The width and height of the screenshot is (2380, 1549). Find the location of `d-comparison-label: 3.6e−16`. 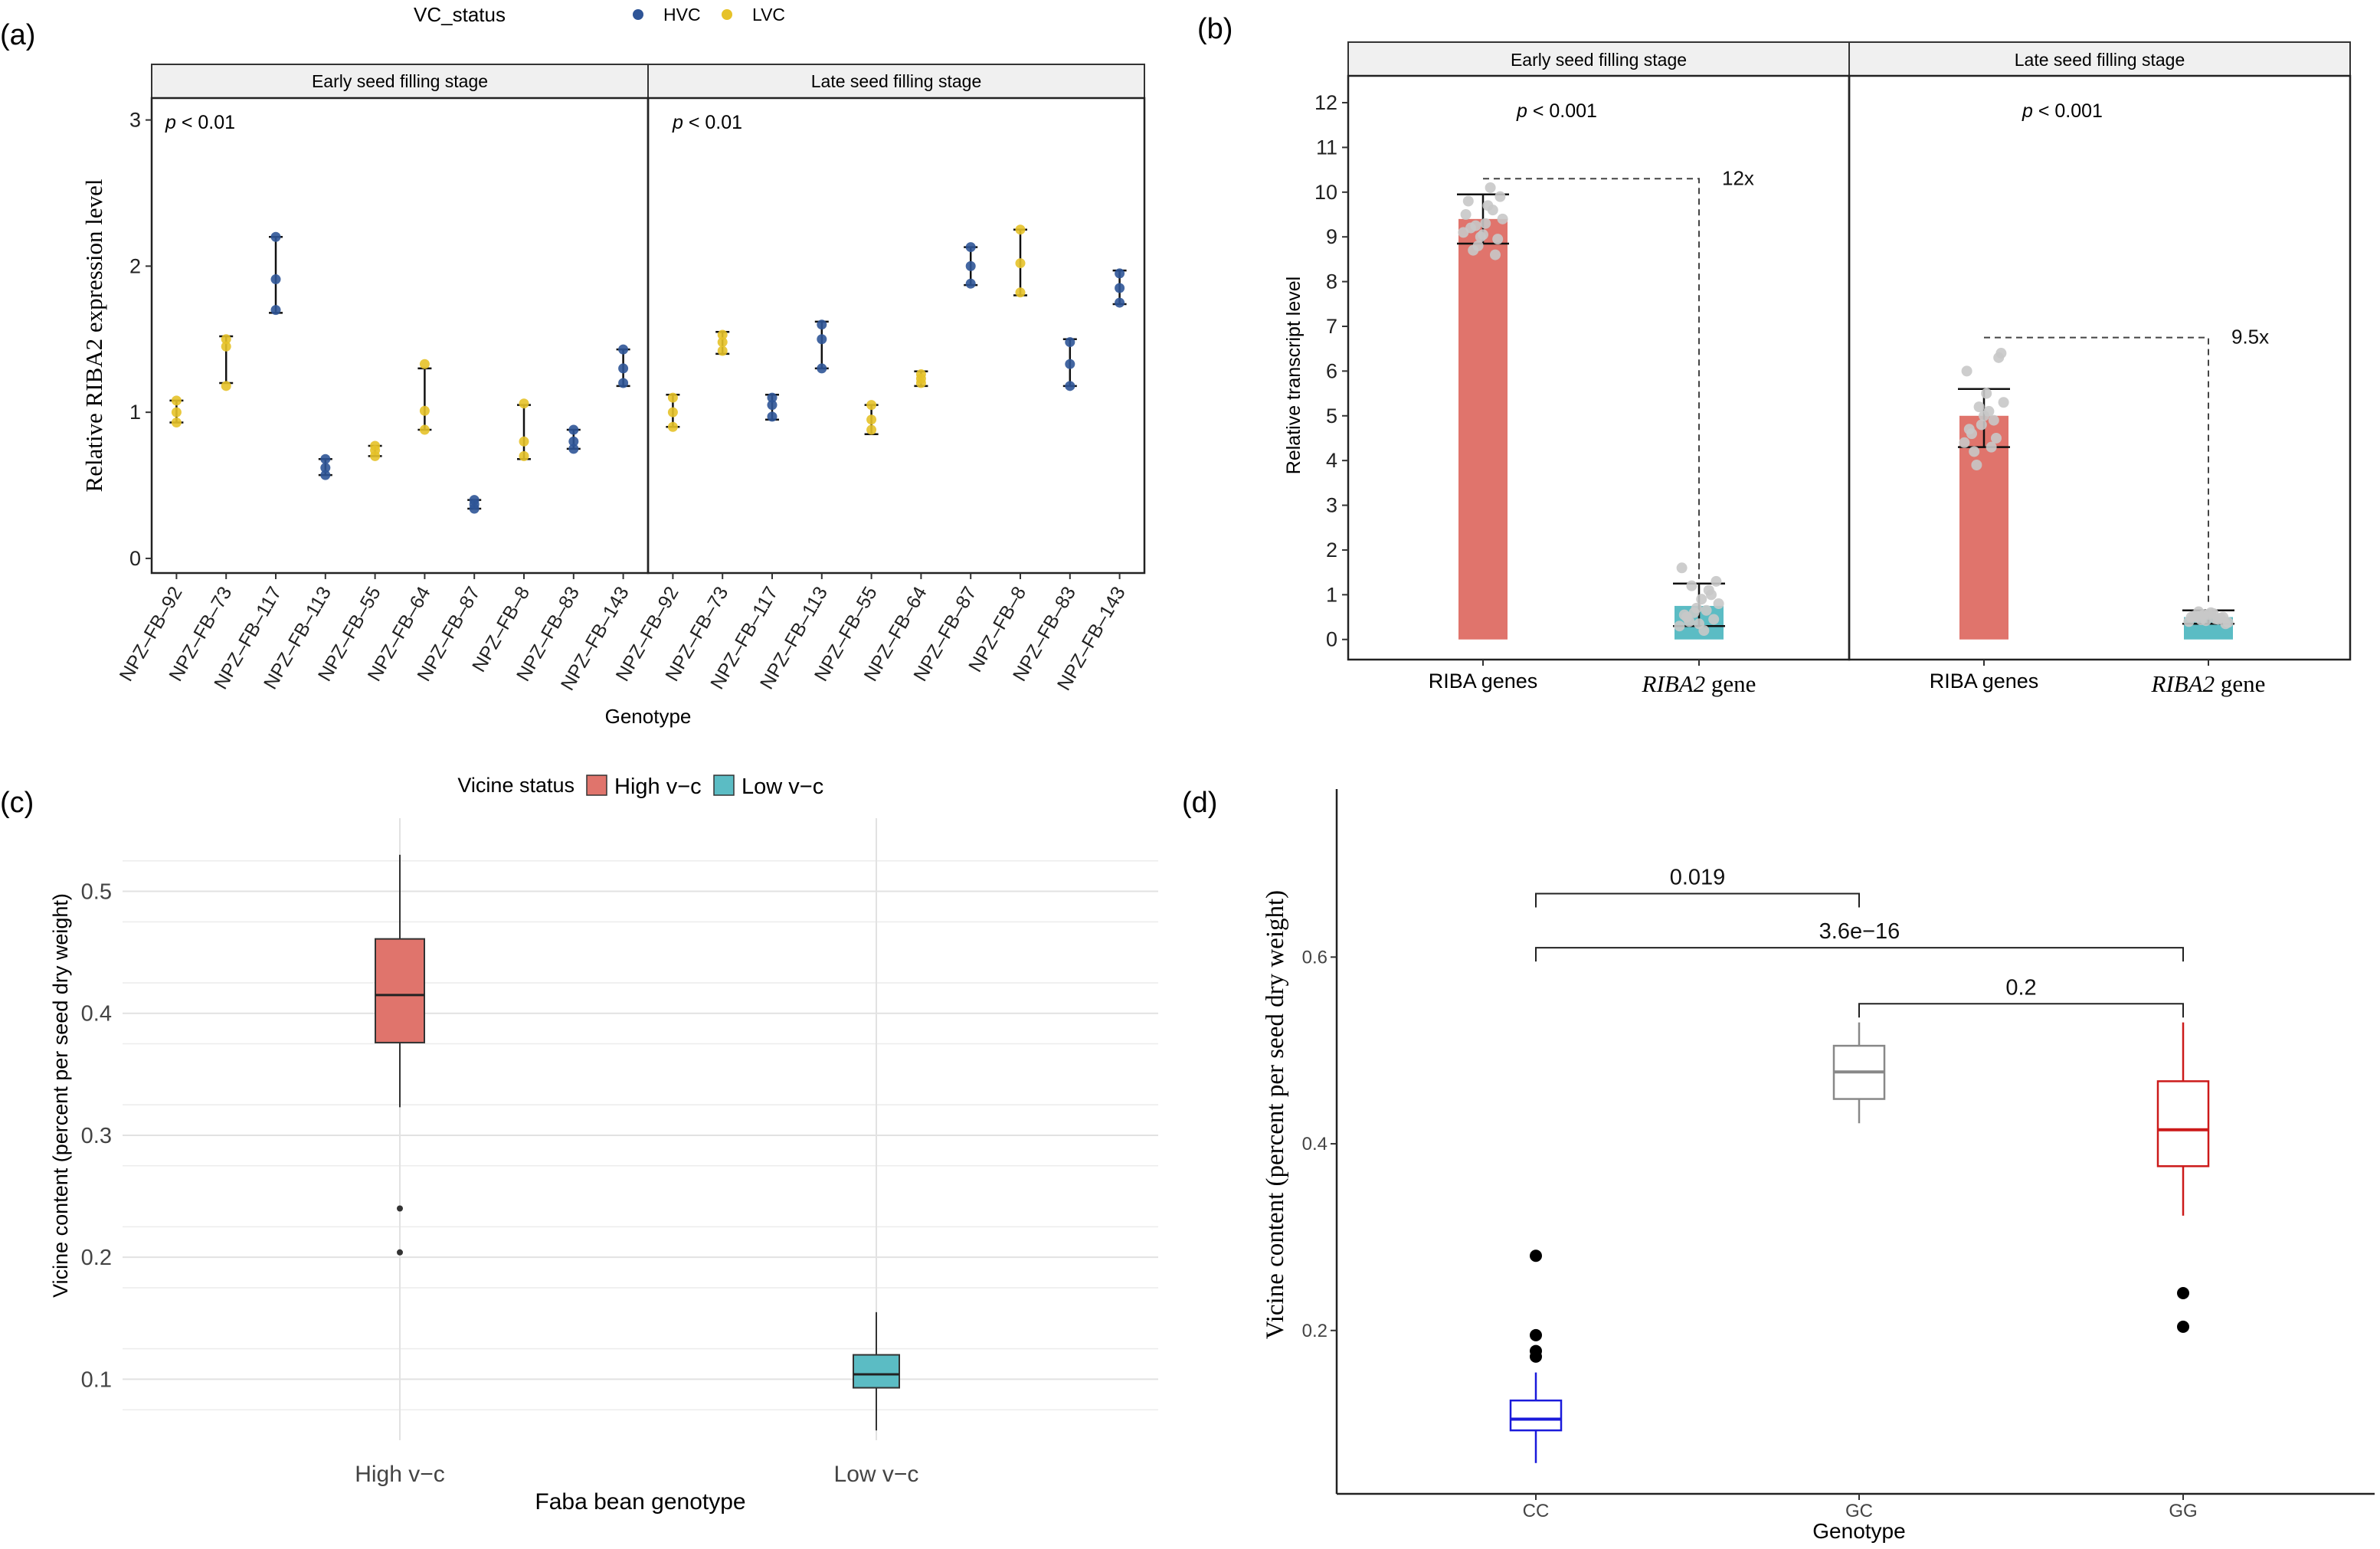

d-comparison-label: 3.6e−16 is located at coordinates (1859, 931).